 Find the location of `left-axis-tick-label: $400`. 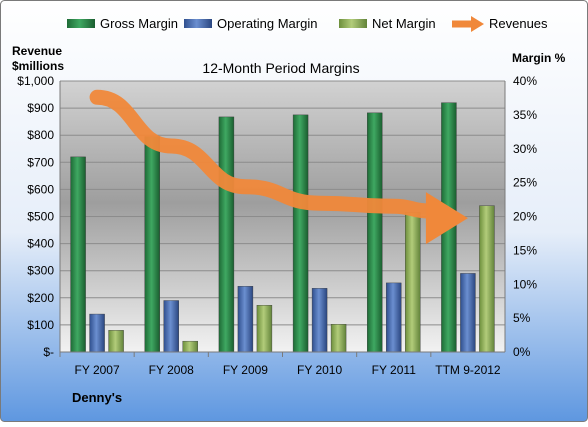

left-axis-tick-label: $400 is located at coordinates (40, 244).